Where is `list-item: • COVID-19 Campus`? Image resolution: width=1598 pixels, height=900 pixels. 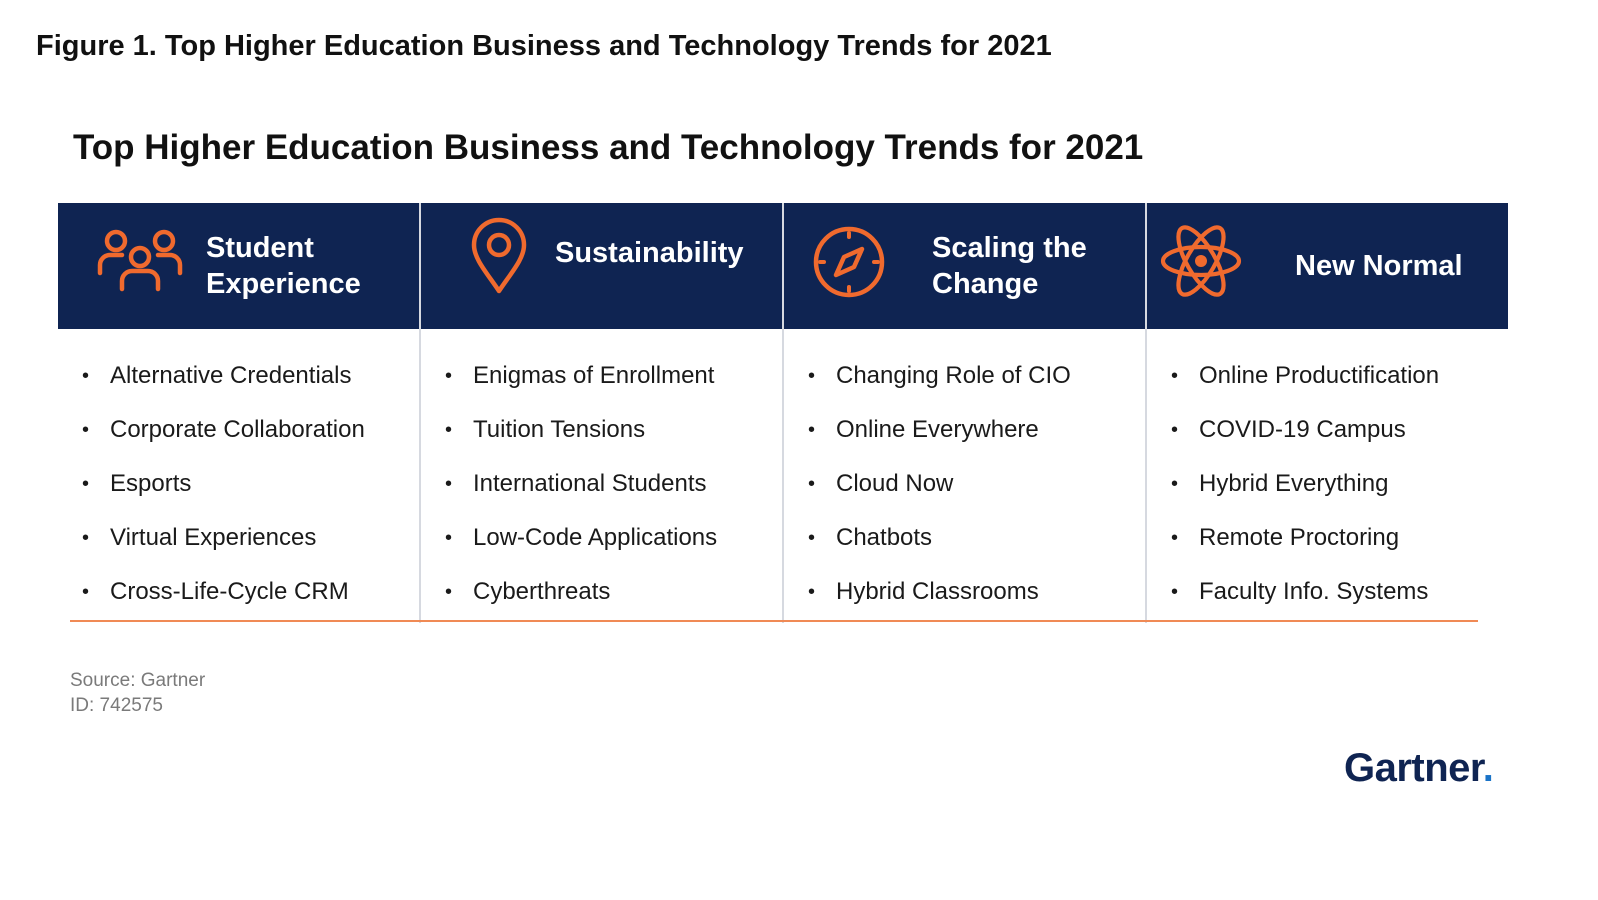 list-item: • COVID-19 Campus is located at coordinates (1288, 429).